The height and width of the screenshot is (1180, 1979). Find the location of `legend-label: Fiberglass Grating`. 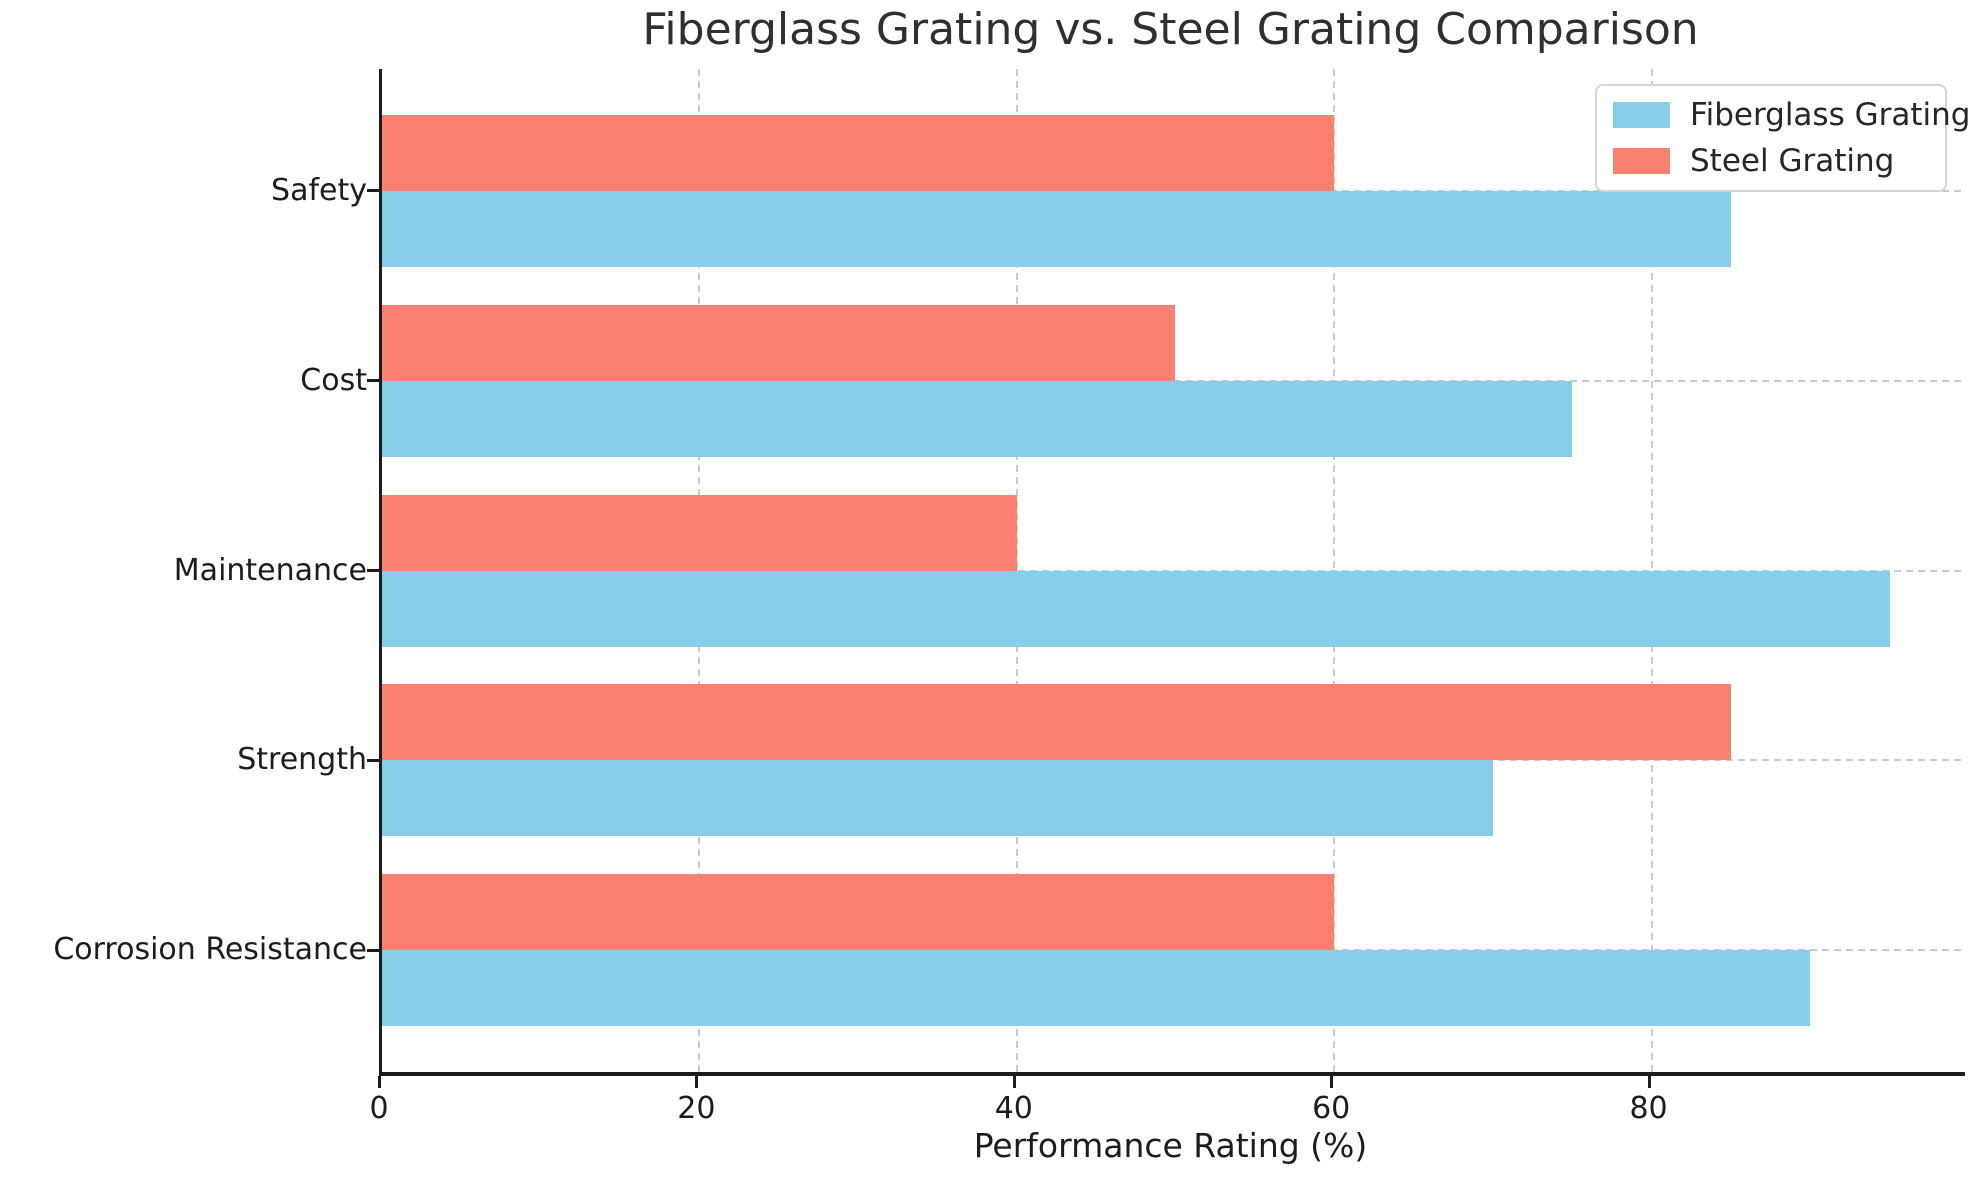

legend-label: Fiberglass Grating is located at coordinates (1830, 115).